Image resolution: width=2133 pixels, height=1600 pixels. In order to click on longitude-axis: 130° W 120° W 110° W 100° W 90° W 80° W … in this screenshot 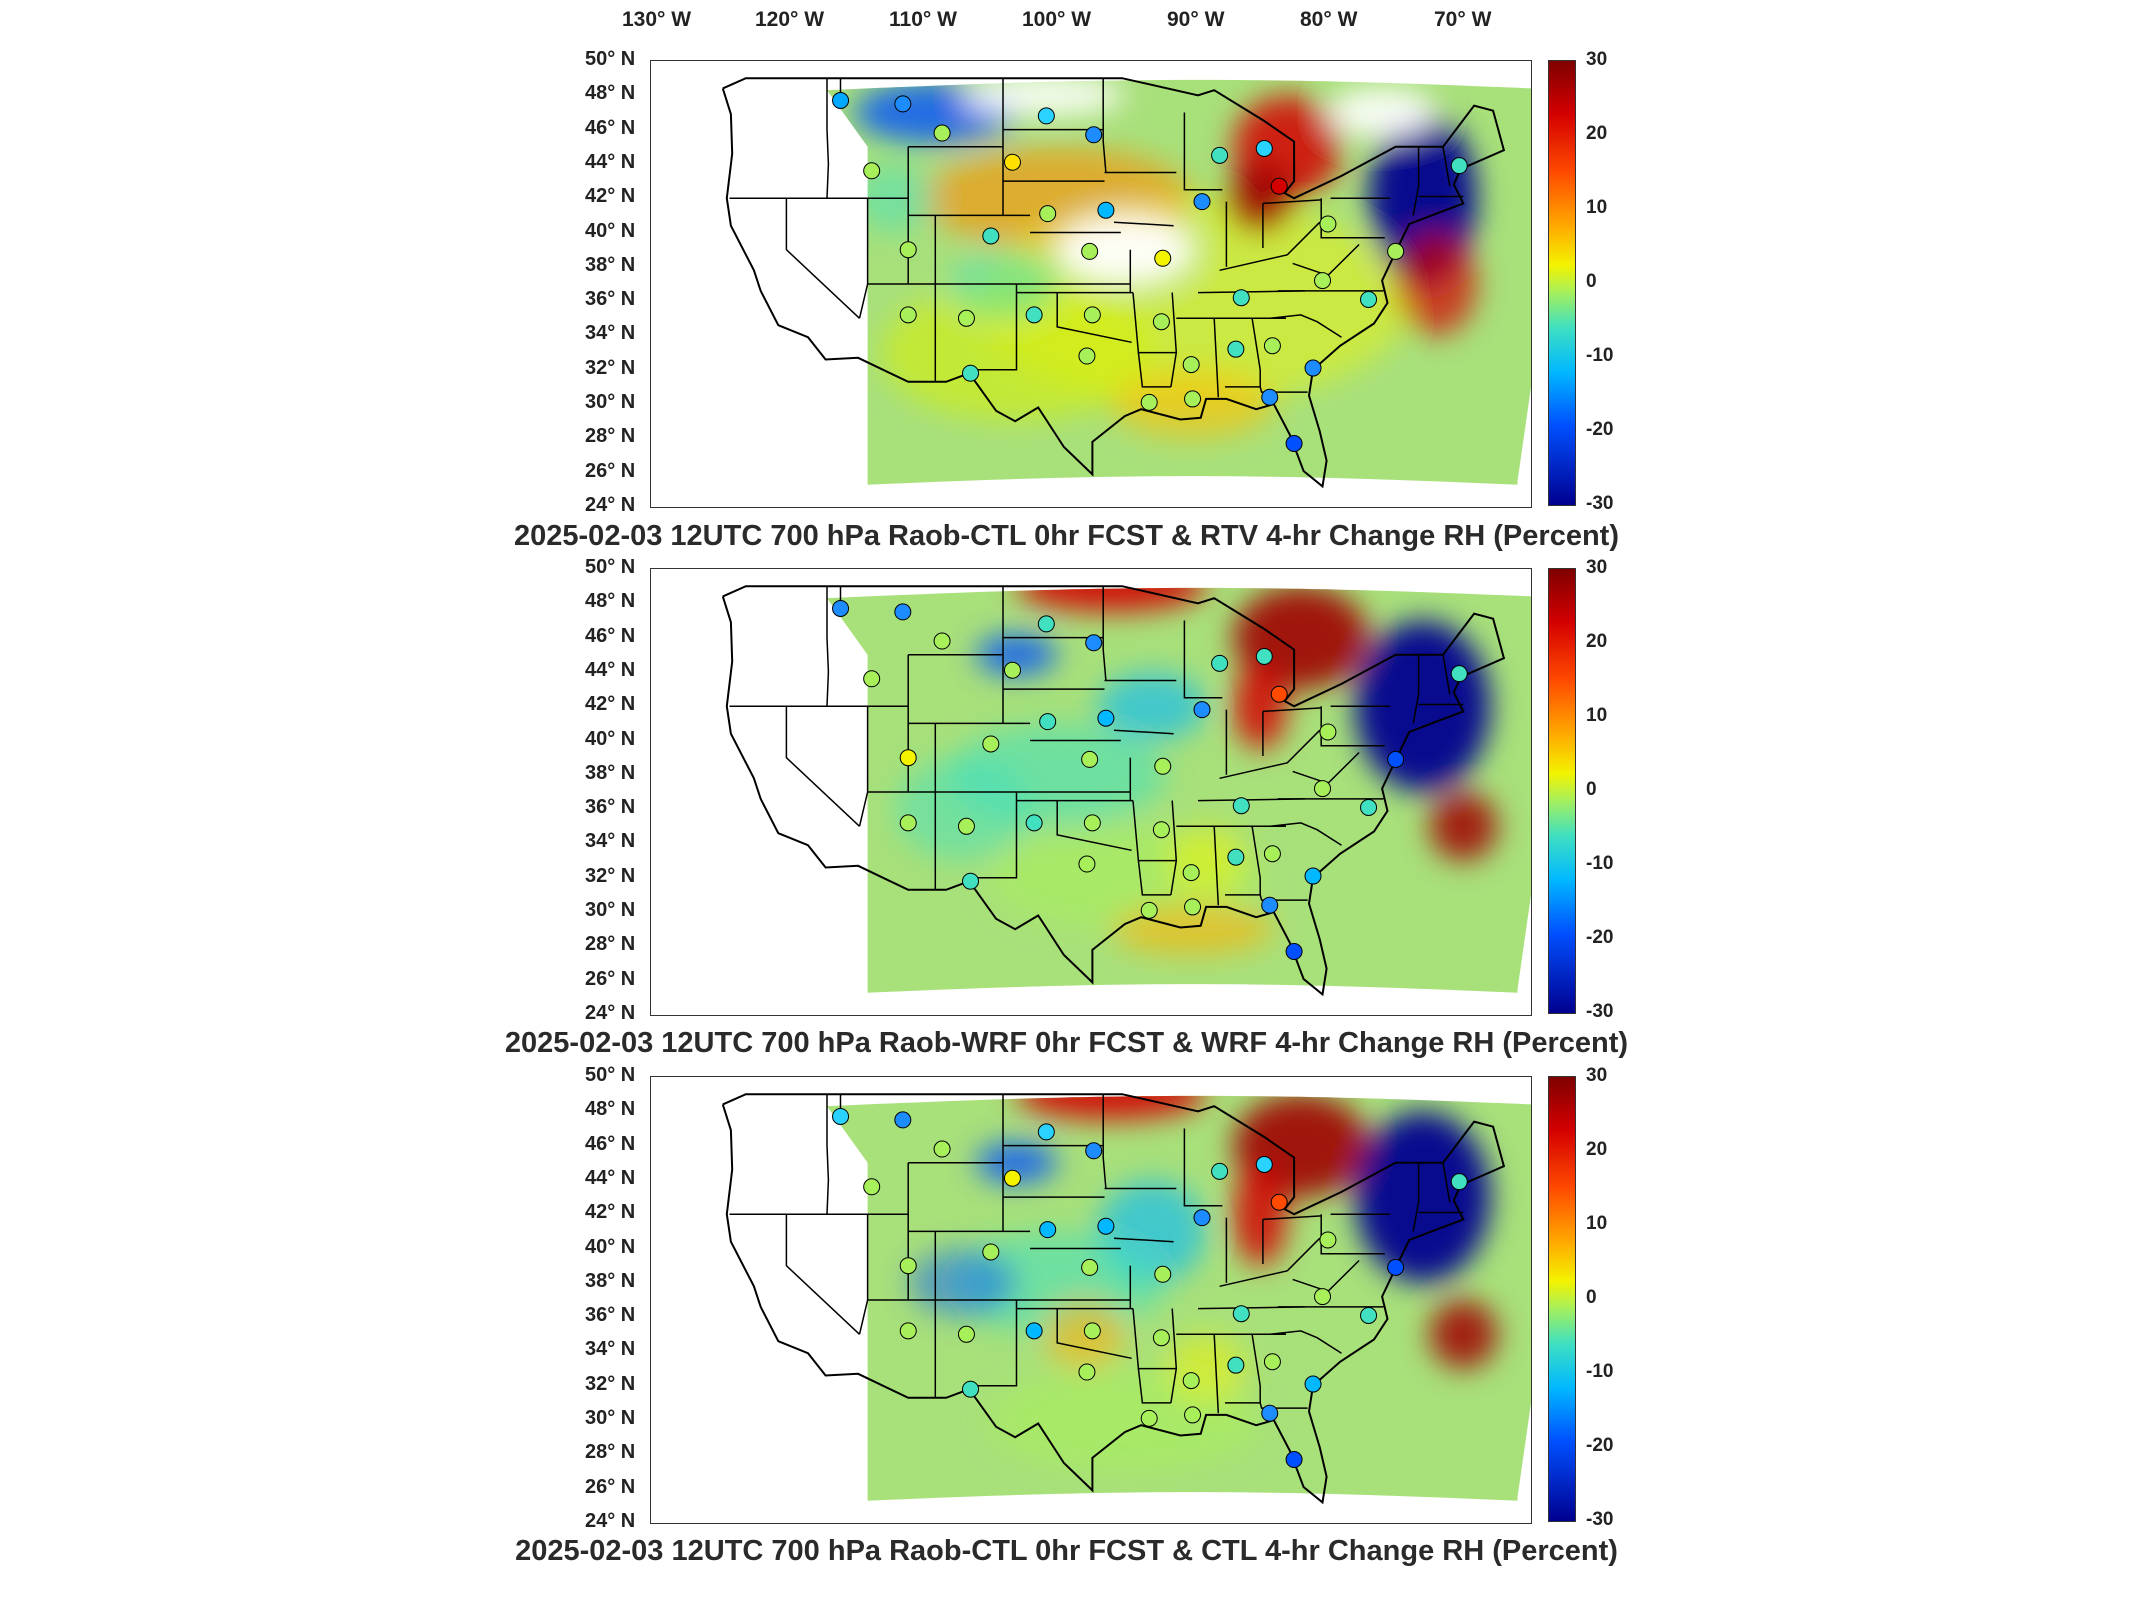, I will do `click(1066, 30)`.